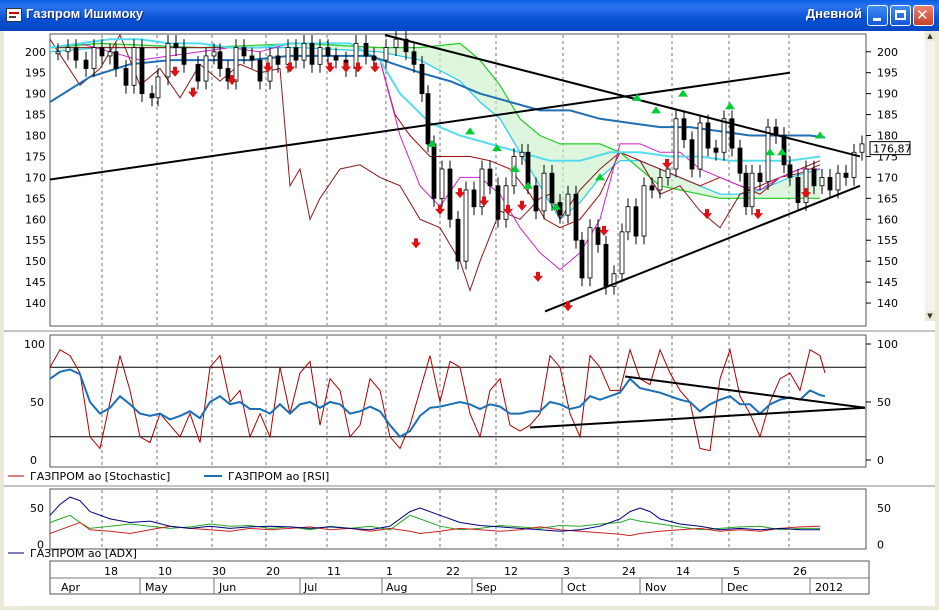  I want to click on adx-panel, so click(458, 519).